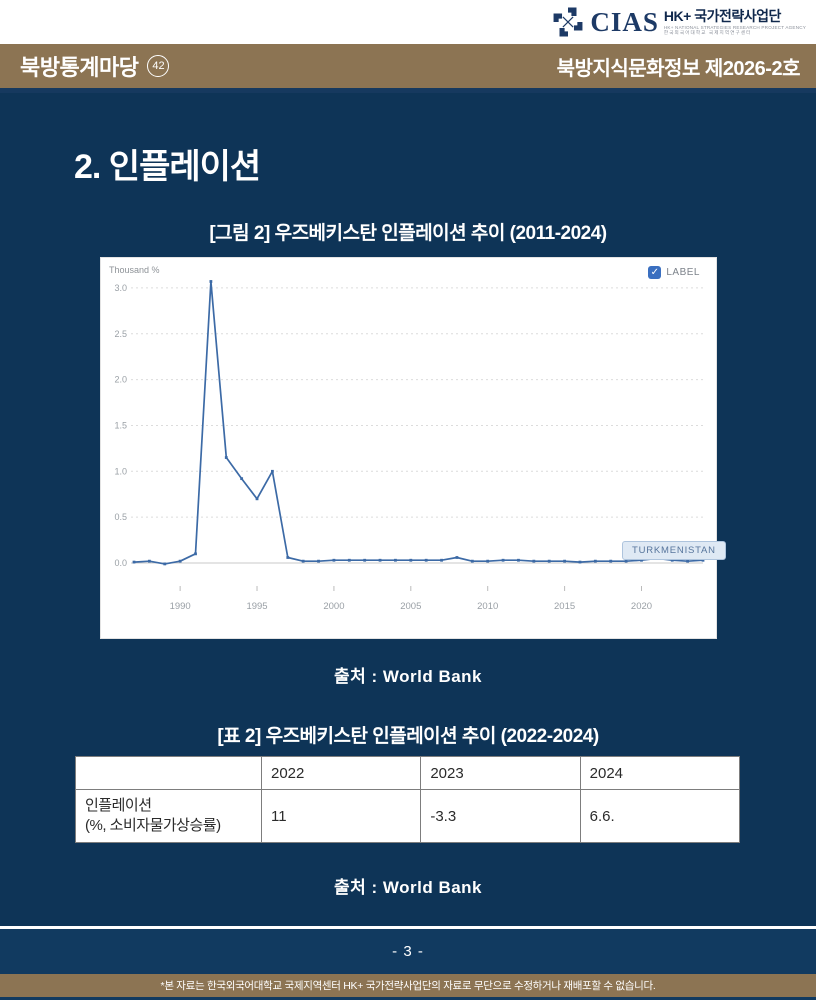 The height and width of the screenshot is (1000, 816). I want to click on section-title: 2. 인플레이션, so click(167, 167).